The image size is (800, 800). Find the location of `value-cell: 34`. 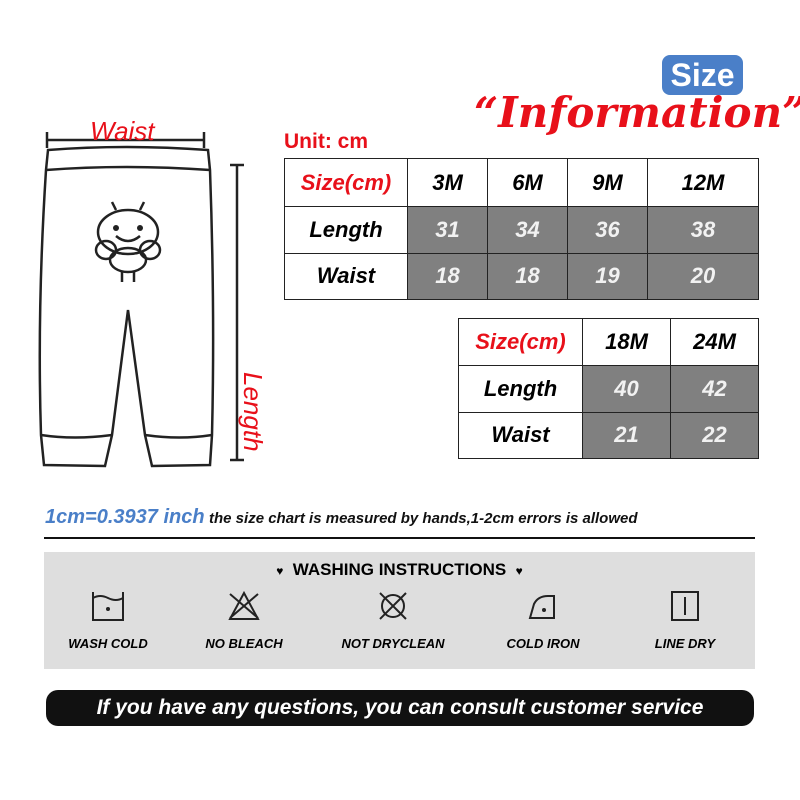

value-cell: 34 is located at coordinates (527, 230).